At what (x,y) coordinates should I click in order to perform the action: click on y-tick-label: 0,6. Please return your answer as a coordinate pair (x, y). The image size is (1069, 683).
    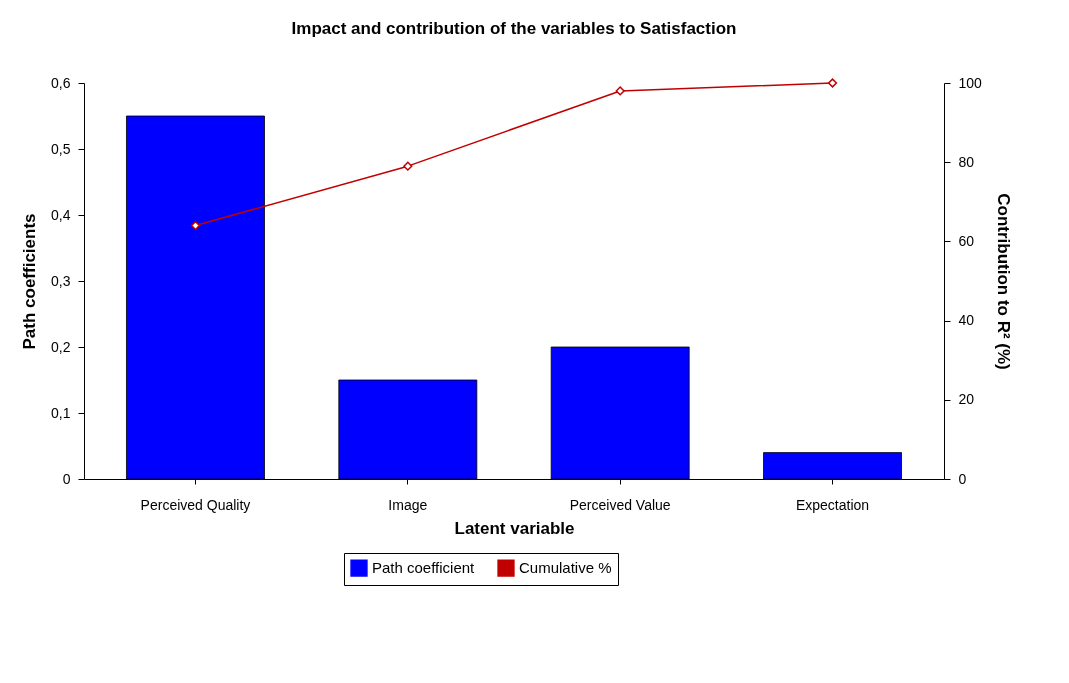
    Looking at the image, I should click on (61, 82).